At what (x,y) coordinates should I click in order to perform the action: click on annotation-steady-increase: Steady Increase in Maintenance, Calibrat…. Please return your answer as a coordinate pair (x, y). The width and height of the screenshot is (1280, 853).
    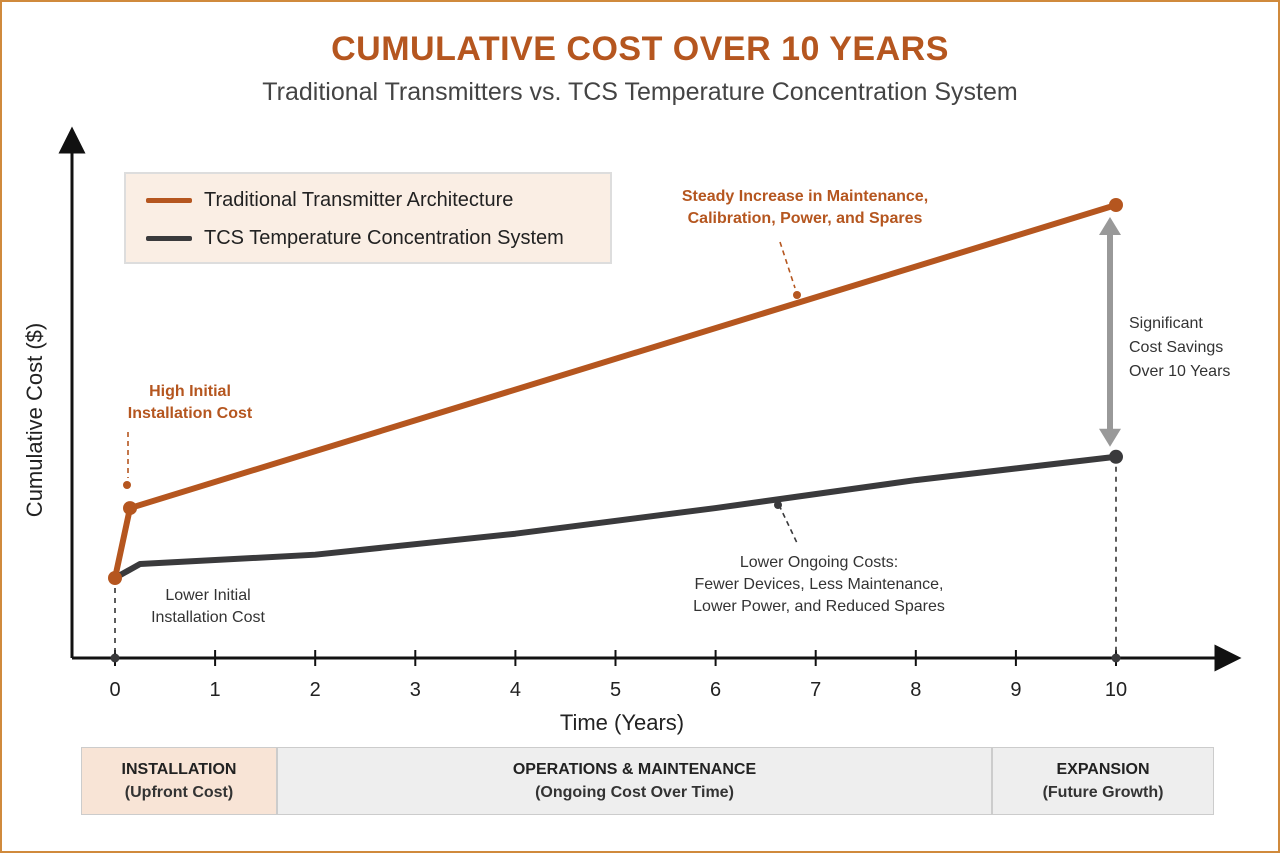
    Looking at the image, I should click on (805, 208).